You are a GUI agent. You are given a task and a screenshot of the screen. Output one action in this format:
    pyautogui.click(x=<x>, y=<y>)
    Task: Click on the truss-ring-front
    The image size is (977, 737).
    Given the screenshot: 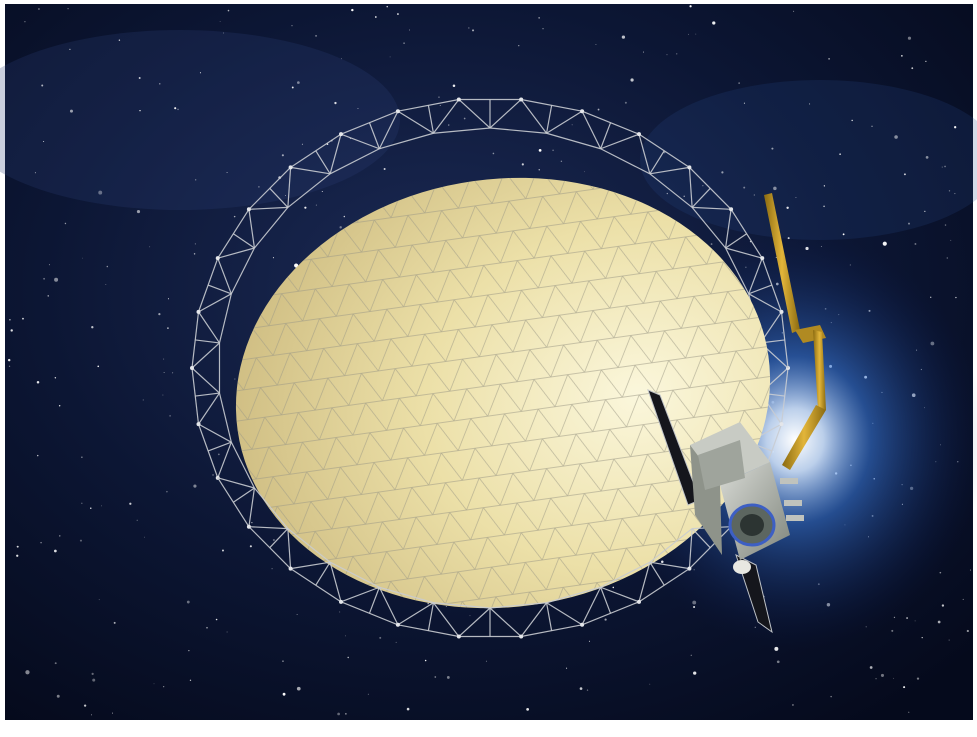 What is the action you would take?
    pyautogui.click(x=475, y=540)
    